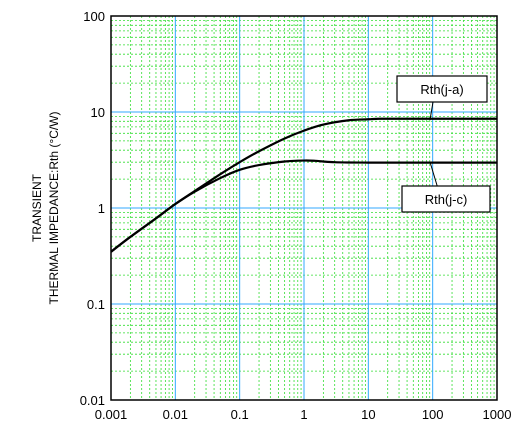  What do you see at coordinates (497, 414) in the screenshot?
I see `x-tick-label: 1000` at bounding box center [497, 414].